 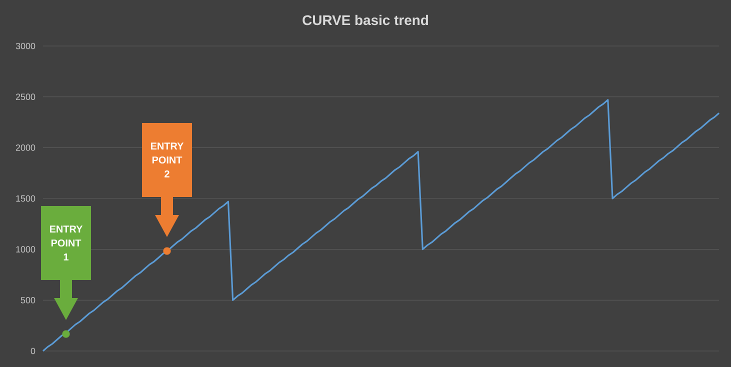 What do you see at coordinates (365, 20) in the screenshot?
I see `chart-title: CURVE basic trend` at bounding box center [365, 20].